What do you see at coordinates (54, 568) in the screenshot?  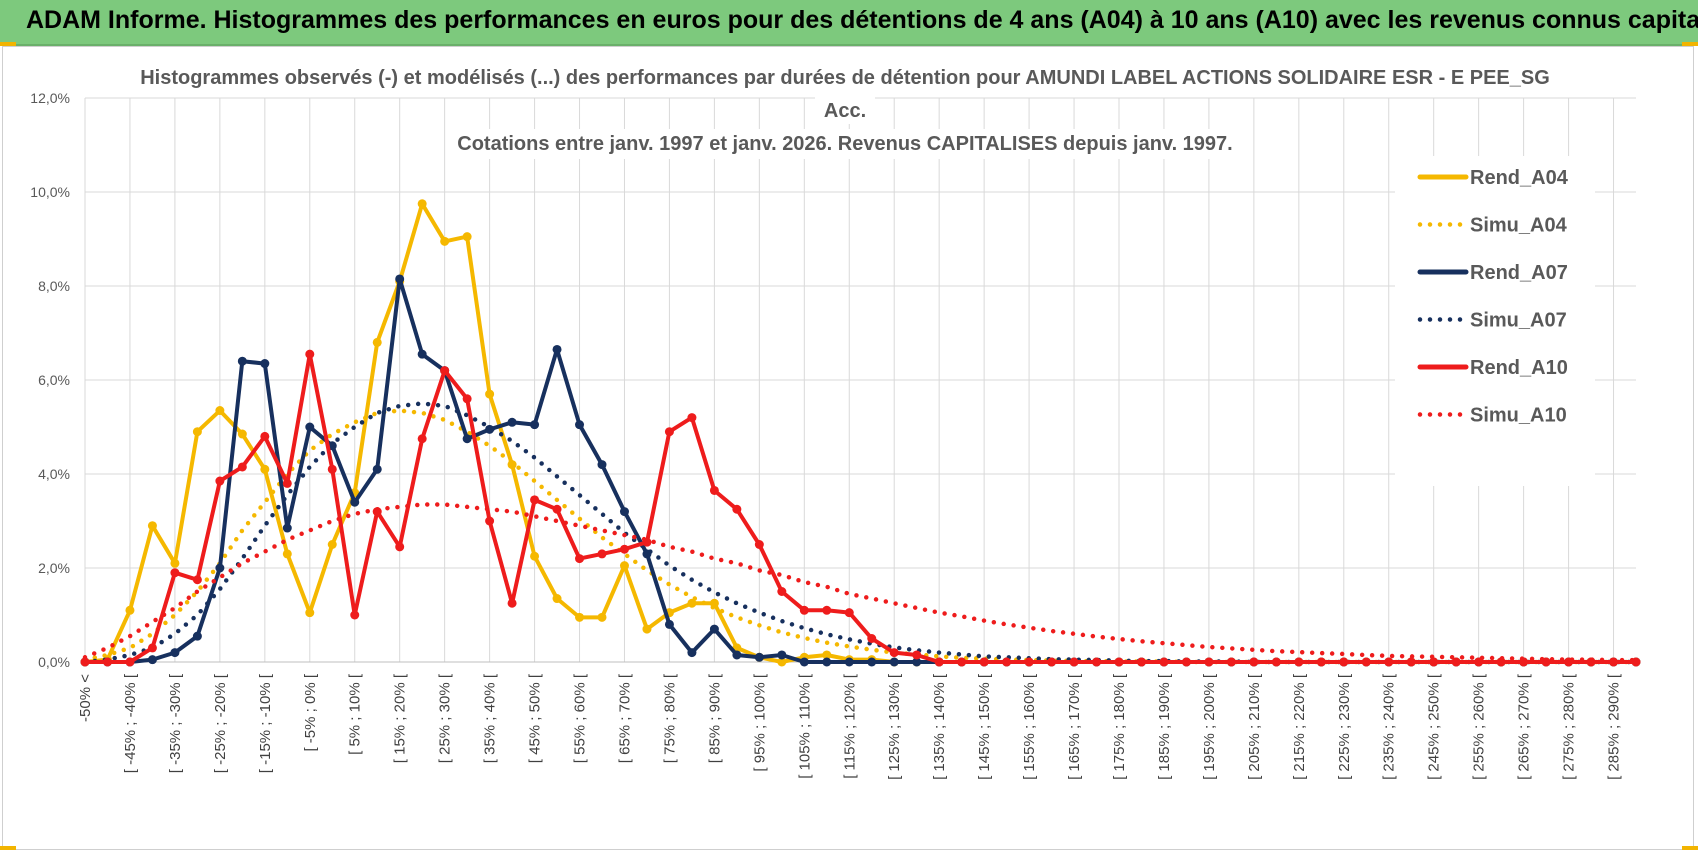 I see `y-tick-label: 2,0%` at bounding box center [54, 568].